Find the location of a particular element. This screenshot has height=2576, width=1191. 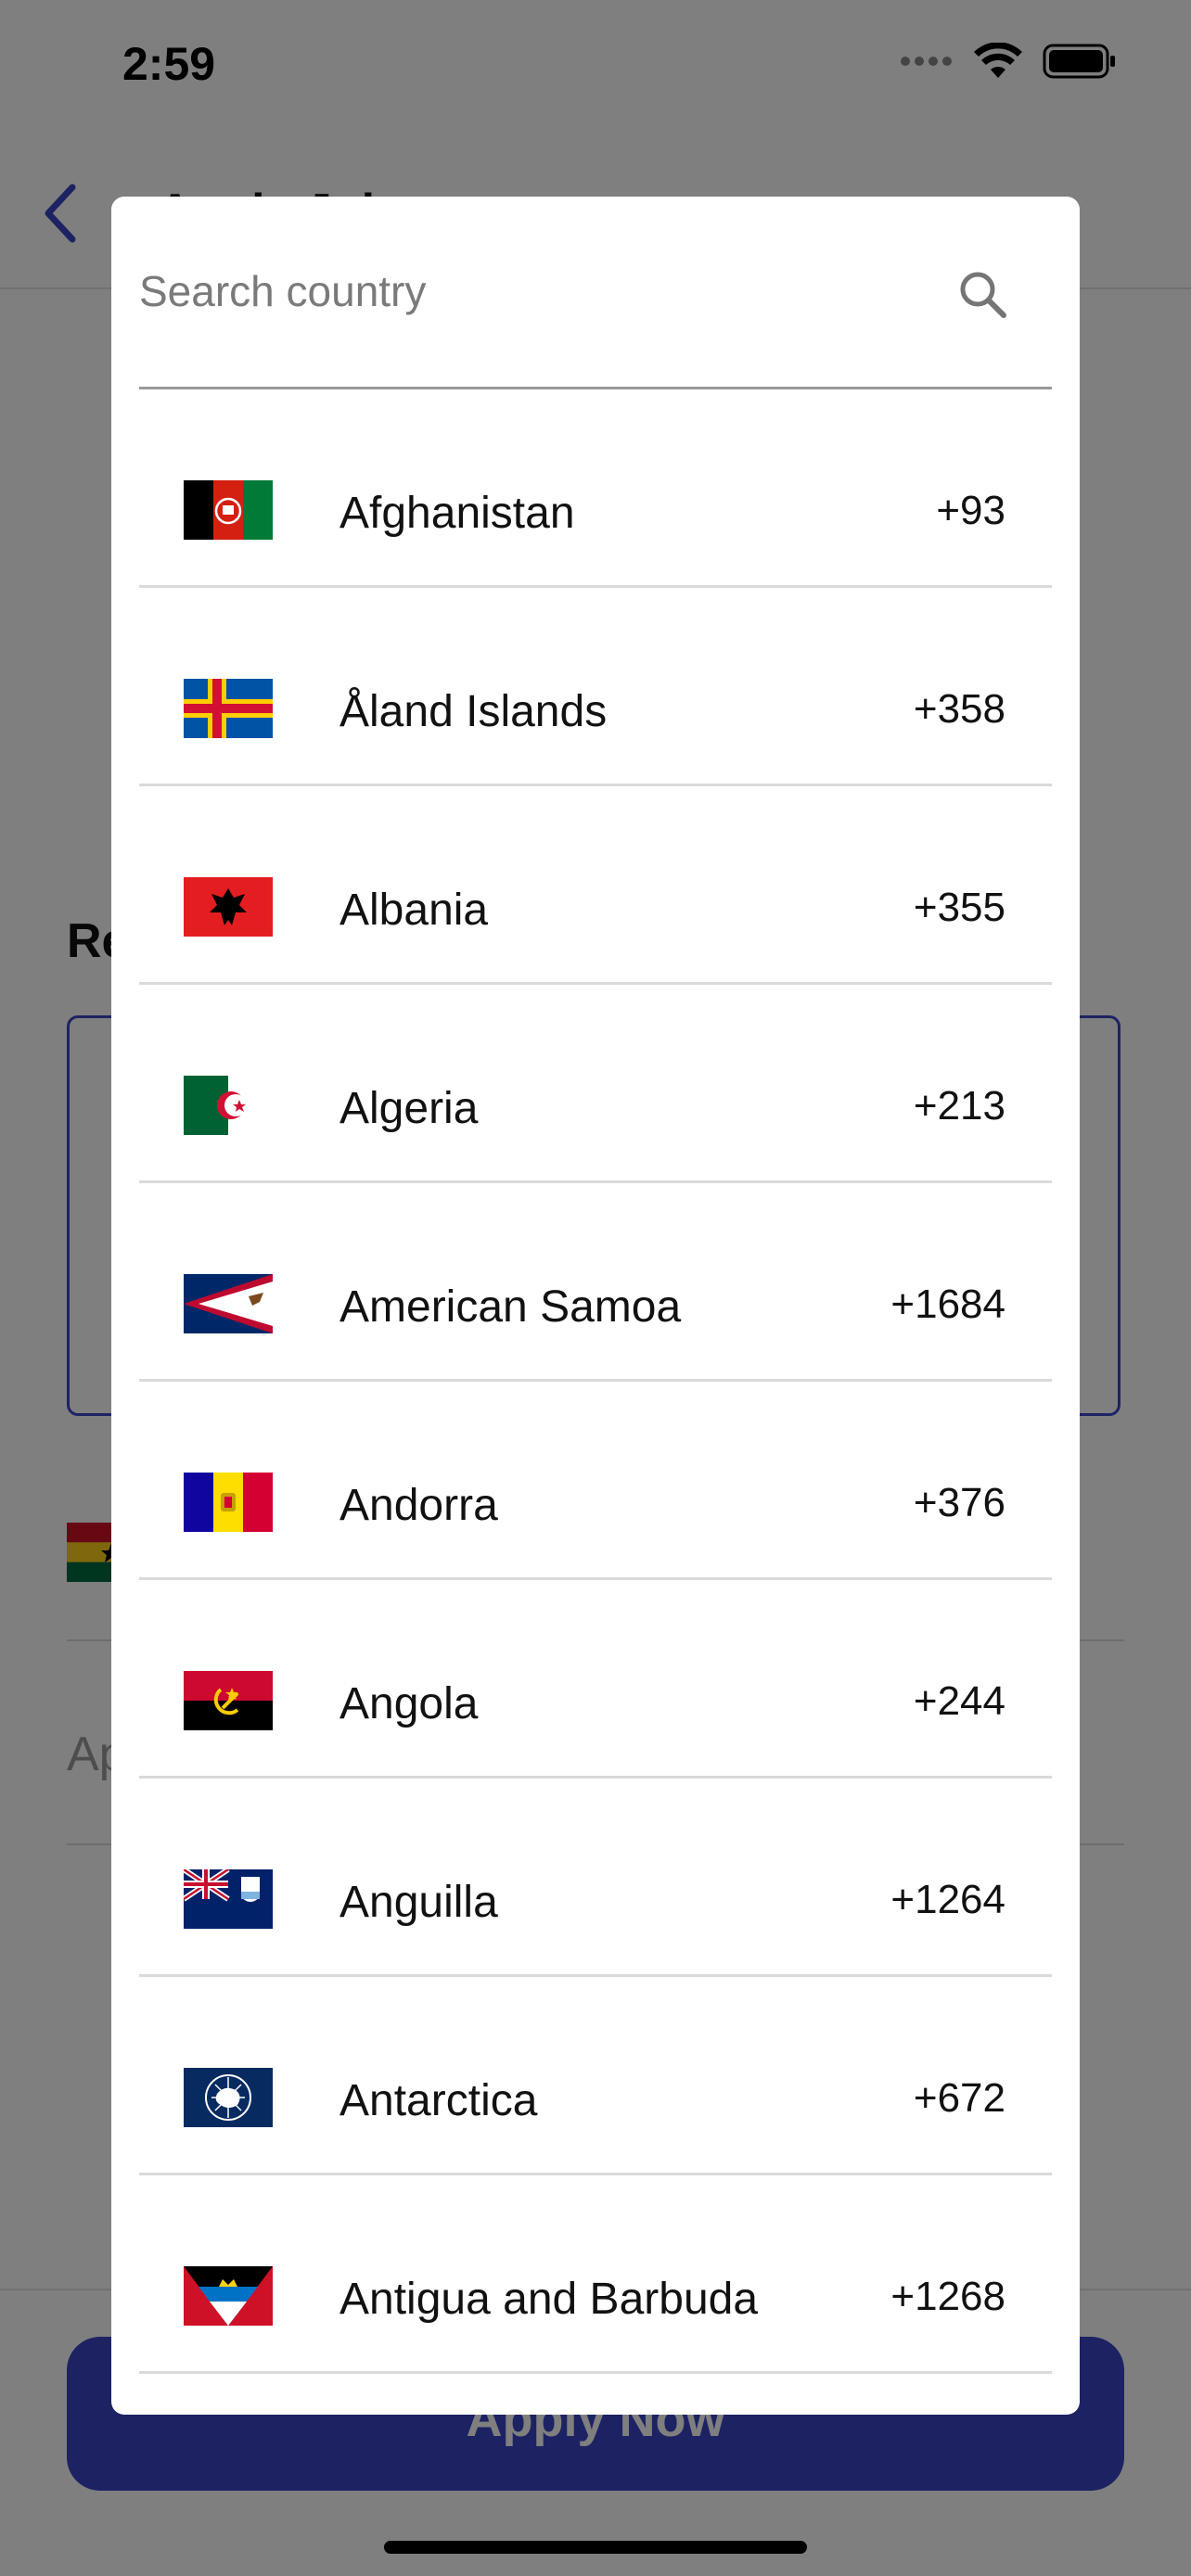

country-name: Åland Islands is located at coordinates (473, 712).